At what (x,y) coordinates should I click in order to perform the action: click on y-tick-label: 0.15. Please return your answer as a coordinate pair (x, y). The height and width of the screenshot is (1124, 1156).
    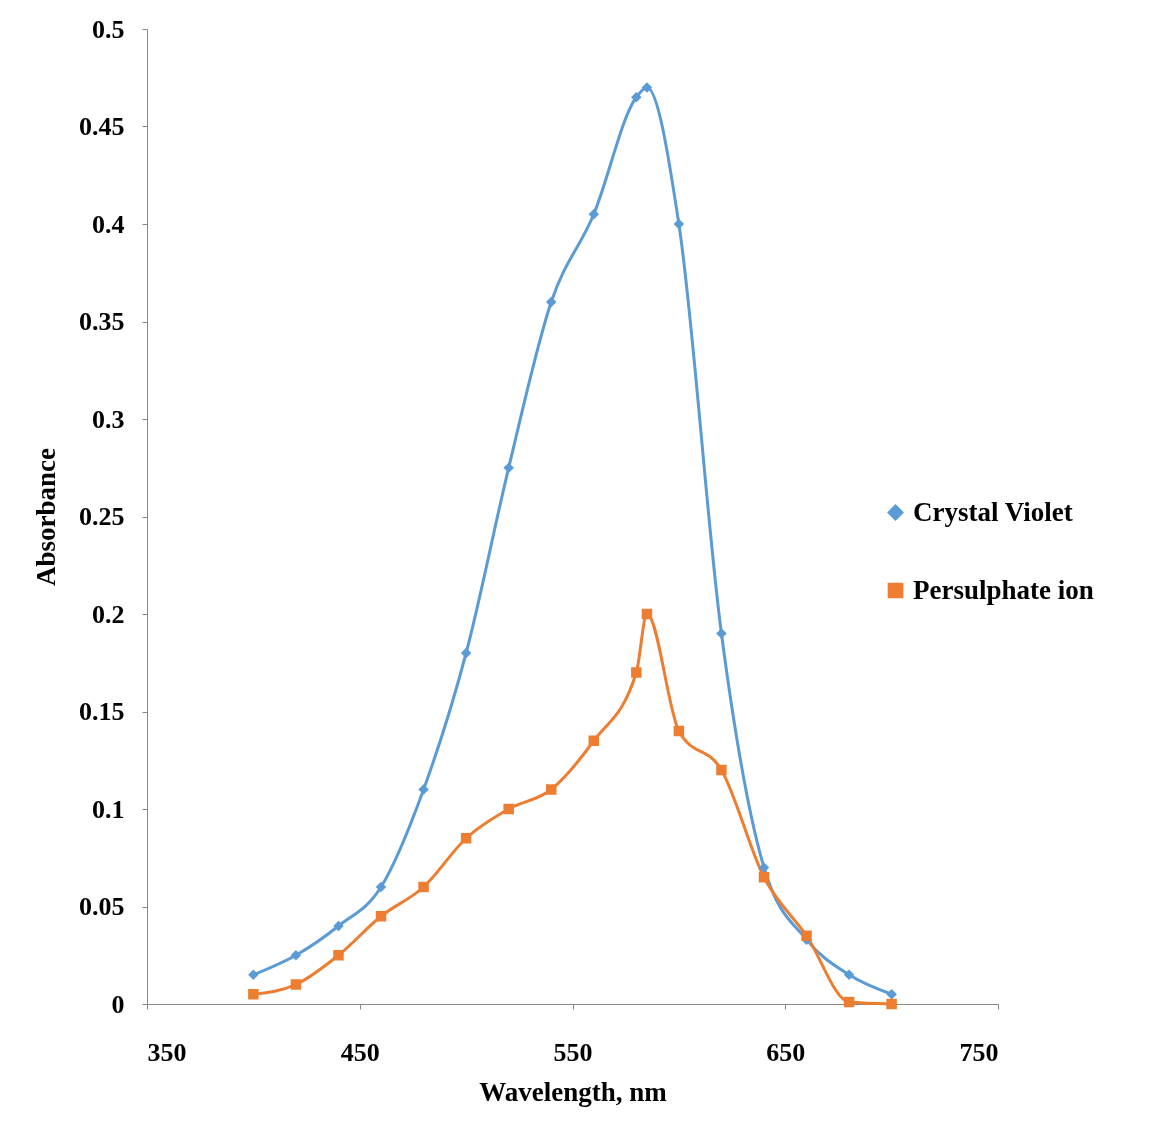
    Looking at the image, I should click on (102, 711).